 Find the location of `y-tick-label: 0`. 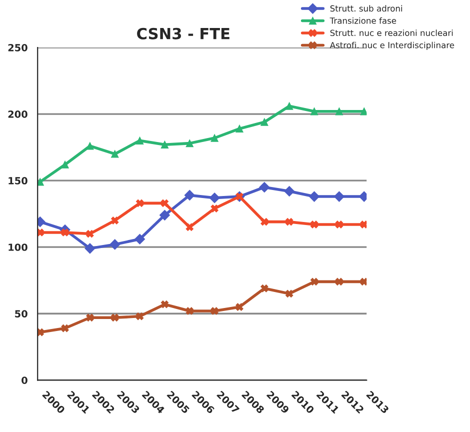

y-tick-label: 0 is located at coordinates (25, 380).